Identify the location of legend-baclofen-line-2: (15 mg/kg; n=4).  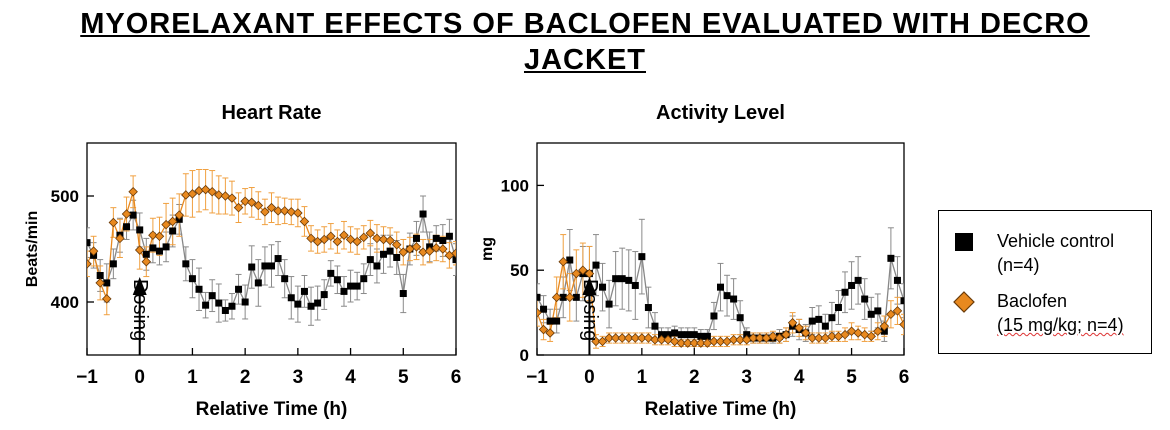
(1060, 325).